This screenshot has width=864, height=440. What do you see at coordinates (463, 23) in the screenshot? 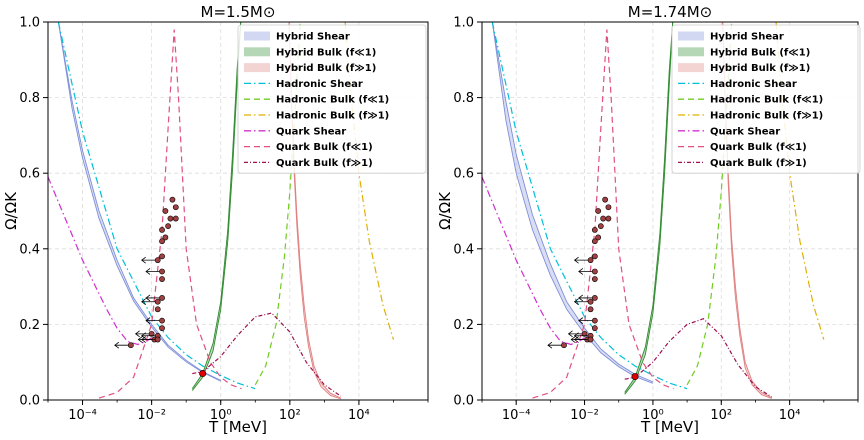
I see `y-tick-label: 1.0` at bounding box center [463, 23].